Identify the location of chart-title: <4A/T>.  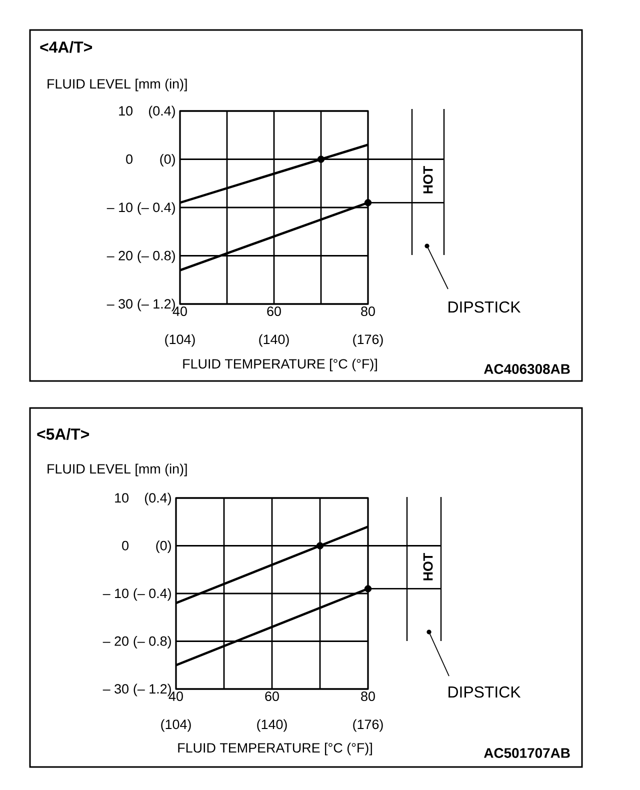
(66, 47).